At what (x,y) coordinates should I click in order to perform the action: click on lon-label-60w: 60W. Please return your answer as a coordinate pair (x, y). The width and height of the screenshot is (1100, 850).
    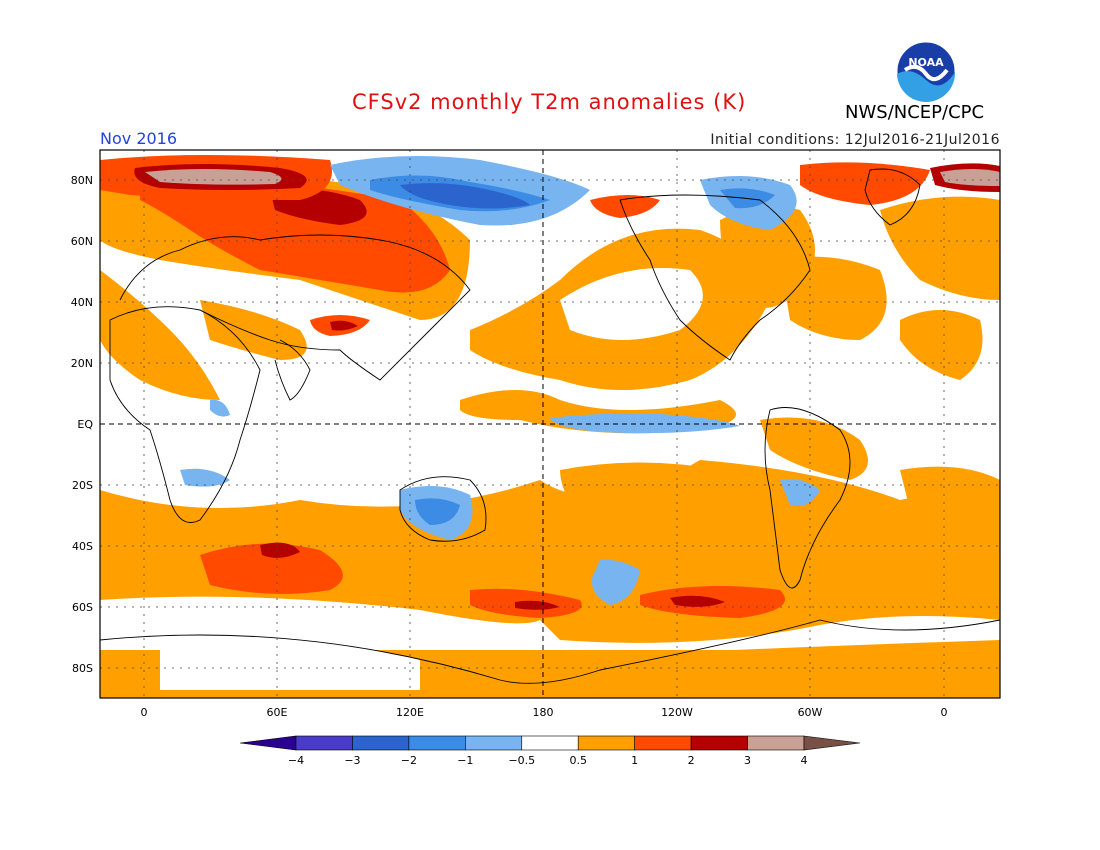
    Looking at the image, I should click on (810, 712).